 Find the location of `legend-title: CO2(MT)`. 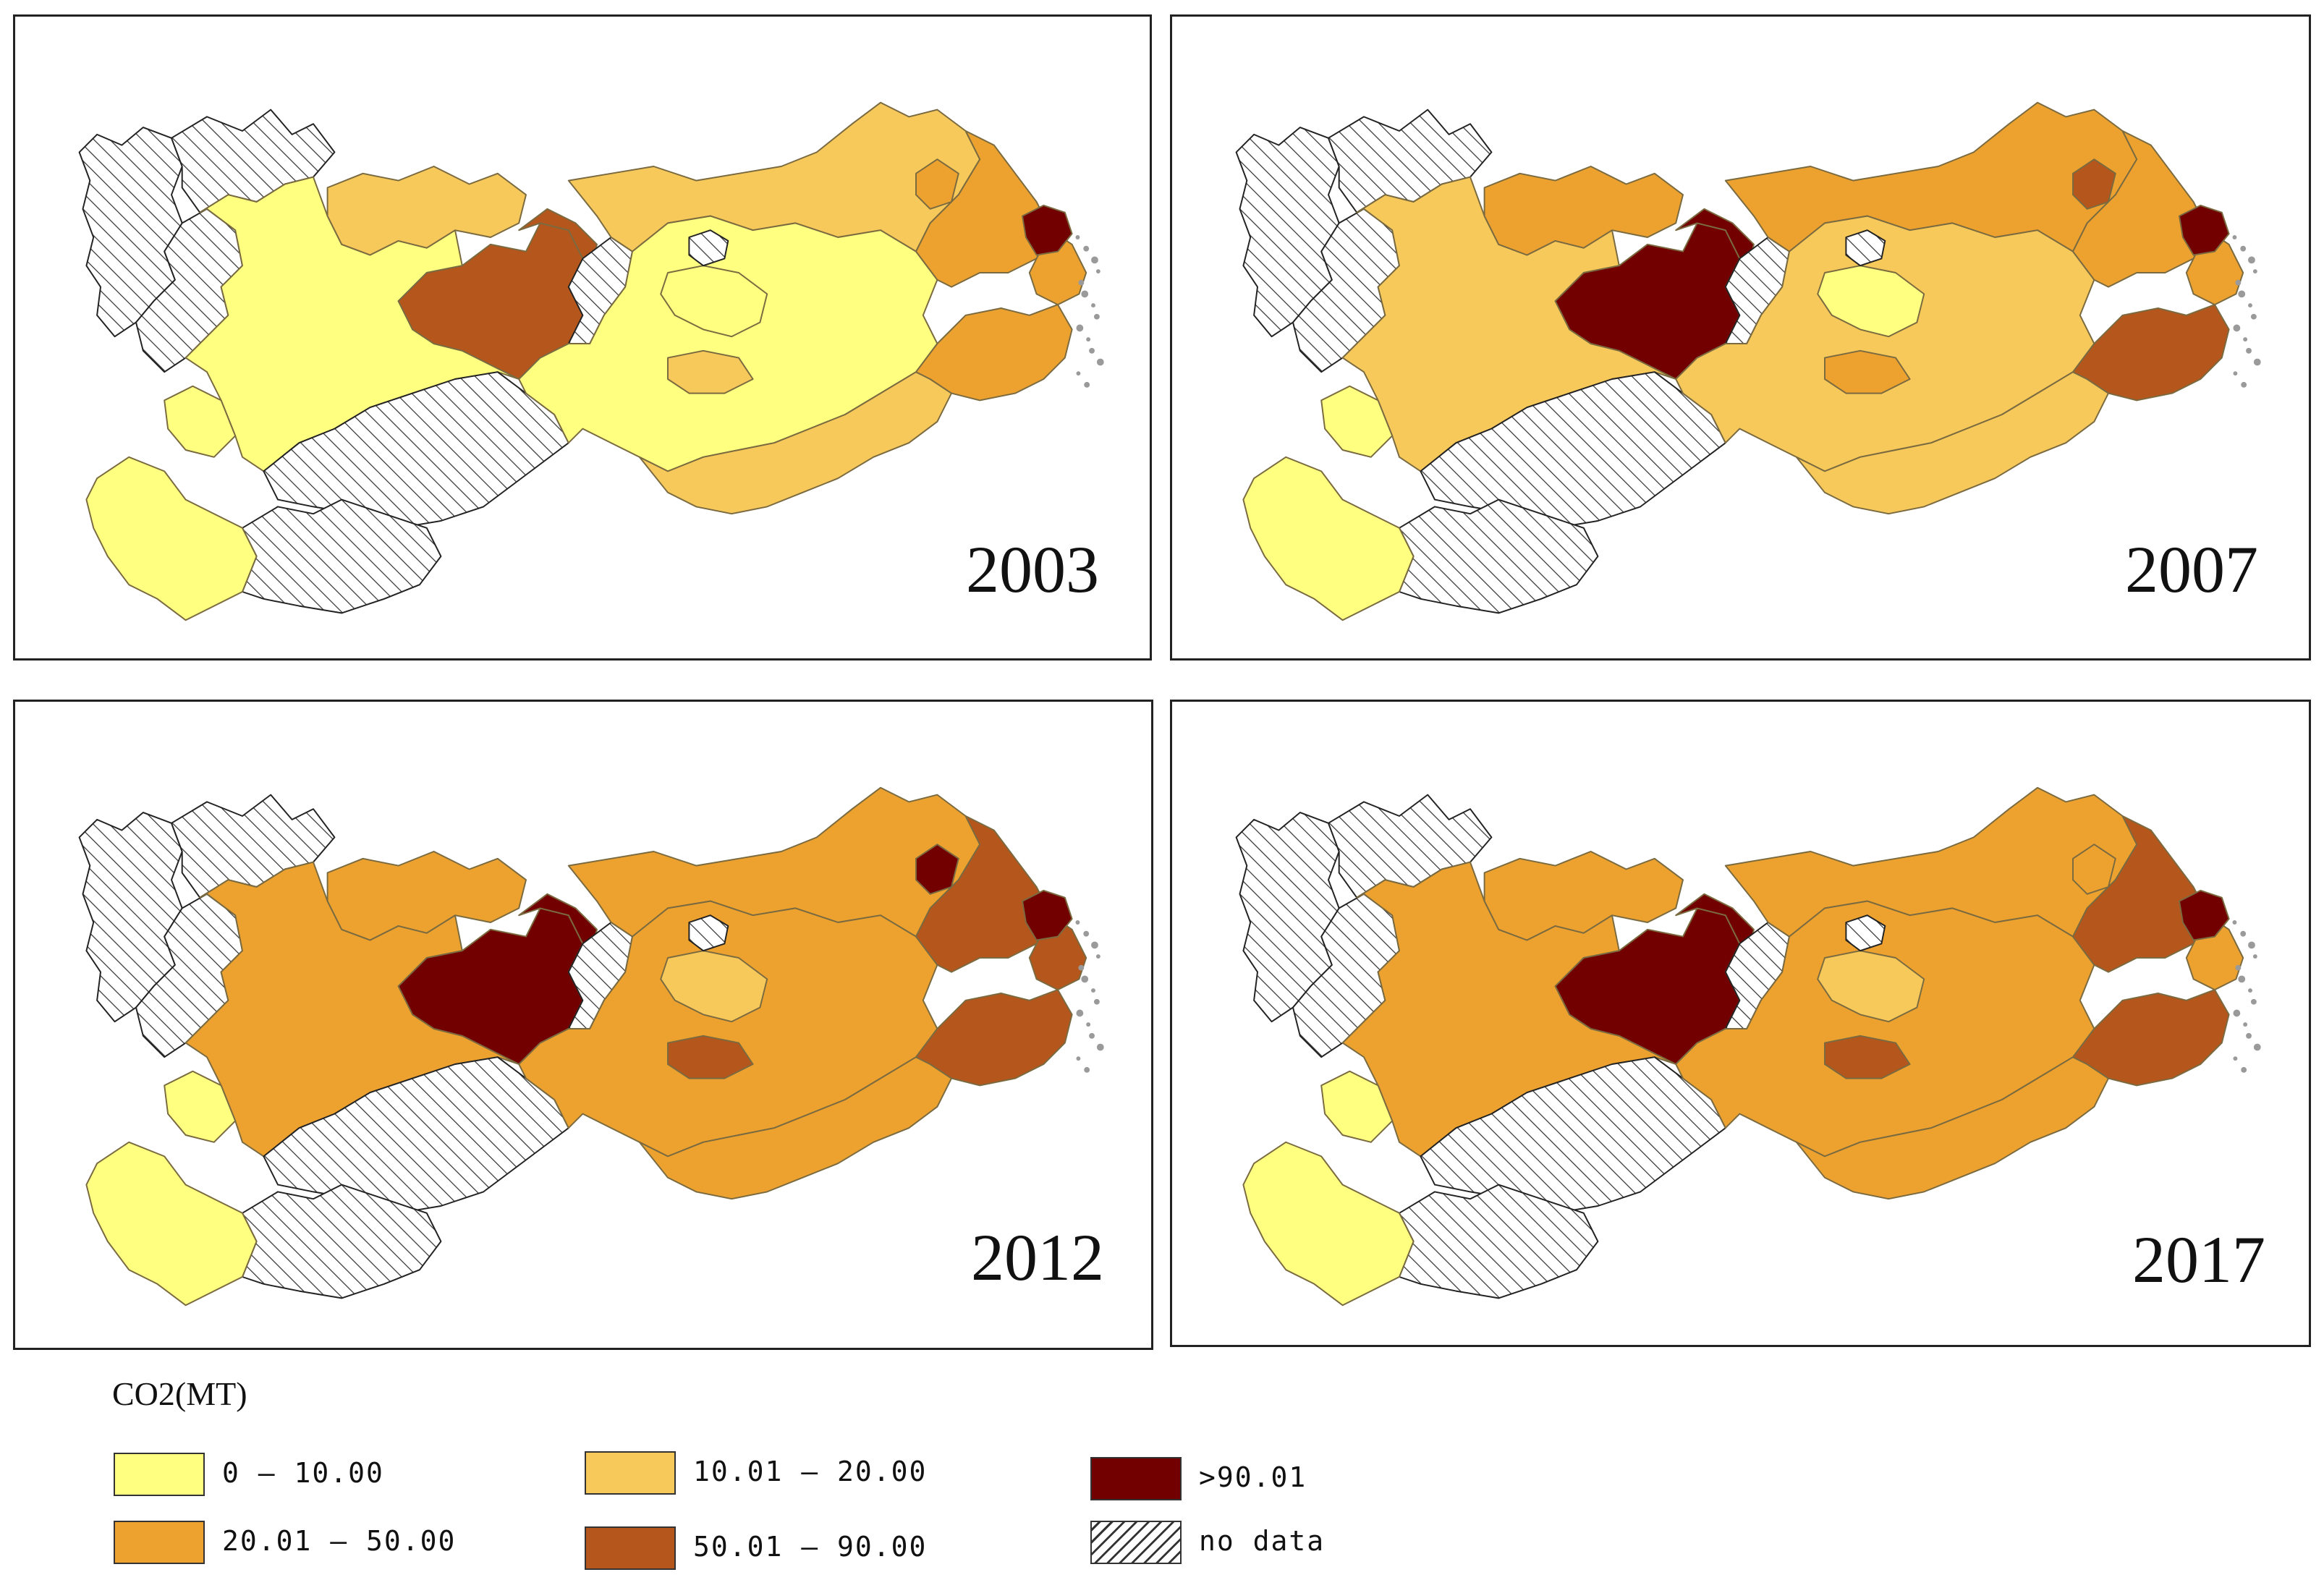

legend-title: CO2(MT) is located at coordinates (179, 1393).